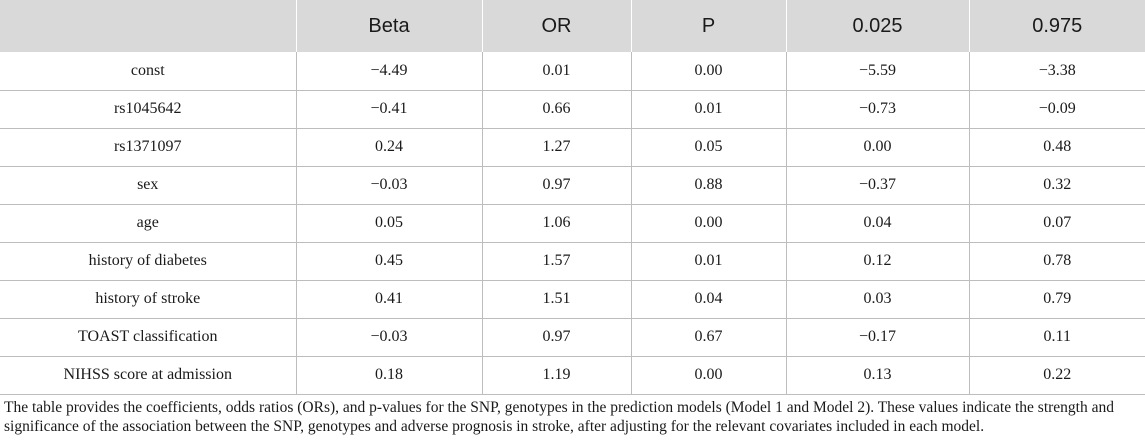 The height and width of the screenshot is (440, 1145). Describe the element at coordinates (708, 26) in the screenshot. I see `header-cell-p: P` at that location.